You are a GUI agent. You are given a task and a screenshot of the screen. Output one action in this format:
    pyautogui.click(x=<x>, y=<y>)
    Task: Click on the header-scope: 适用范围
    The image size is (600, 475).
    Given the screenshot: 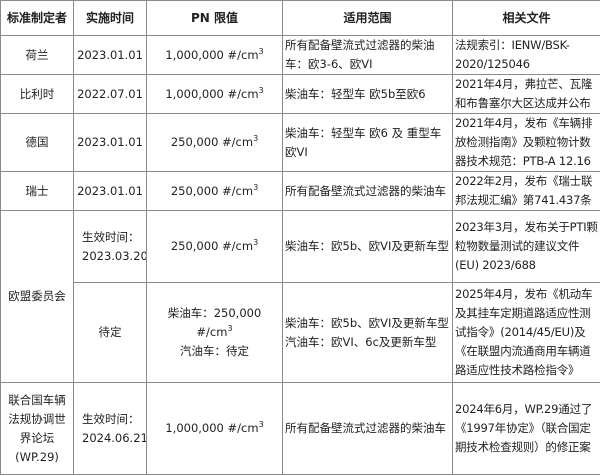 What is the action you would take?
    pyautogui.click(x=368, y=18)
    